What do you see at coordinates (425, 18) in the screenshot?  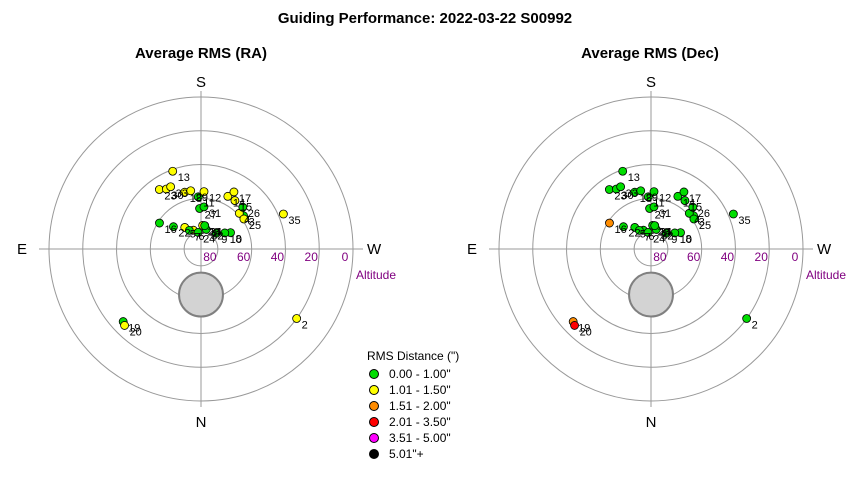 I see `chart-title: Guiding Performance: 2022-03-22 S00992` at bounding box center [425, 18].